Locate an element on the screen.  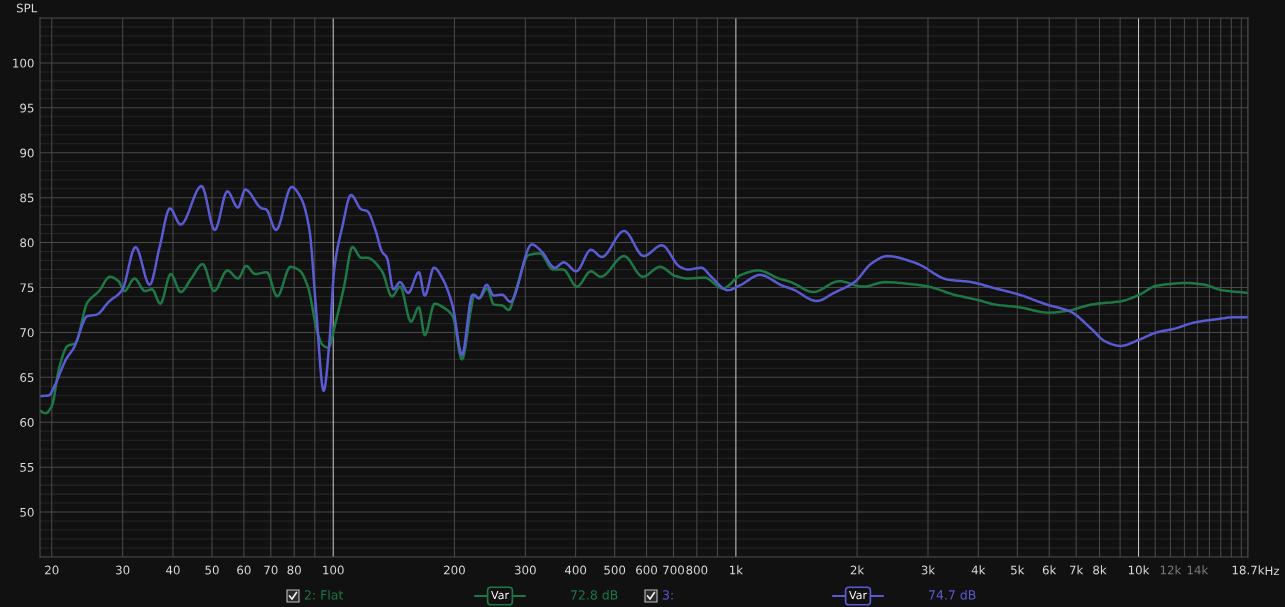
x-tick-label: 800 is located at coordinates (697, 570).